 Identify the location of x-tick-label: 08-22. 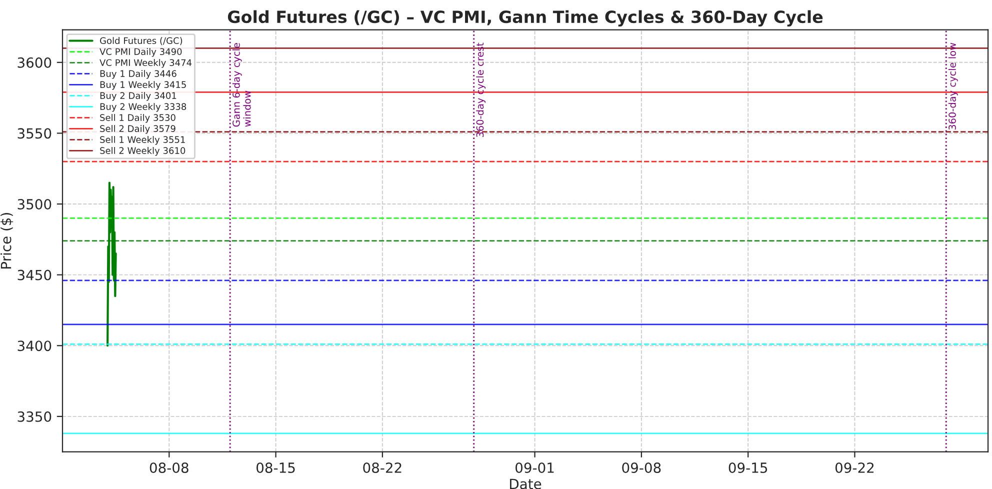
(382, 468).